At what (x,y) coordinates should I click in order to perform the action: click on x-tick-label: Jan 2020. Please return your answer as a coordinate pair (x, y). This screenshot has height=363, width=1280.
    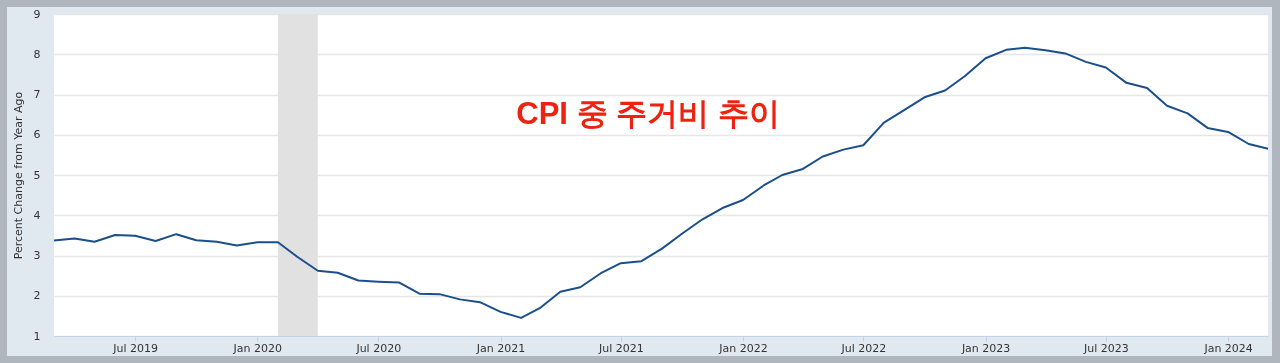
    Looking at the image, I should click on (257, 348).